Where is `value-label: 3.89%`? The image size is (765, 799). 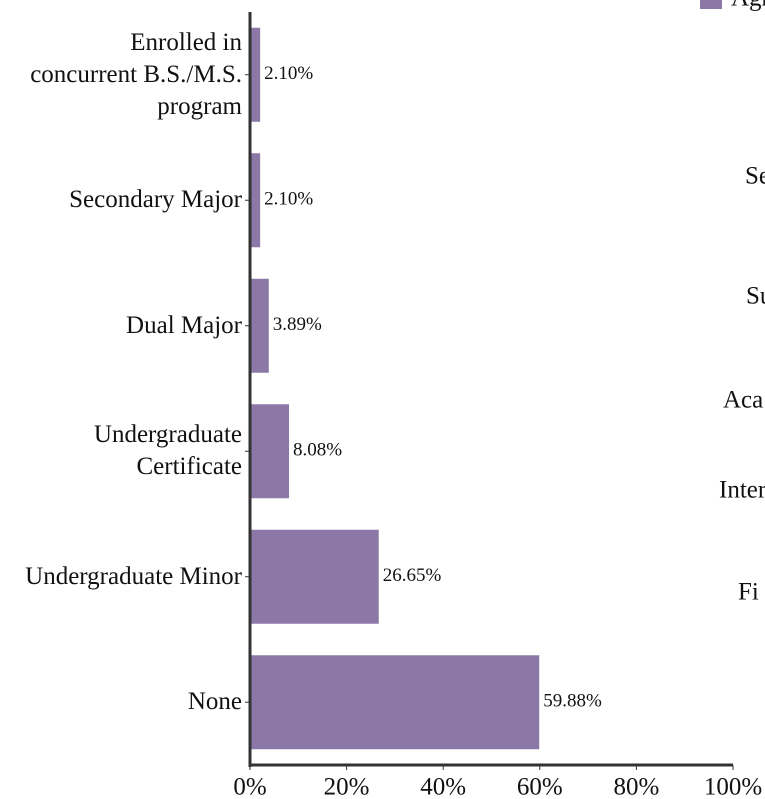 value-label: 3.89% is located at coordinates (297, 324).